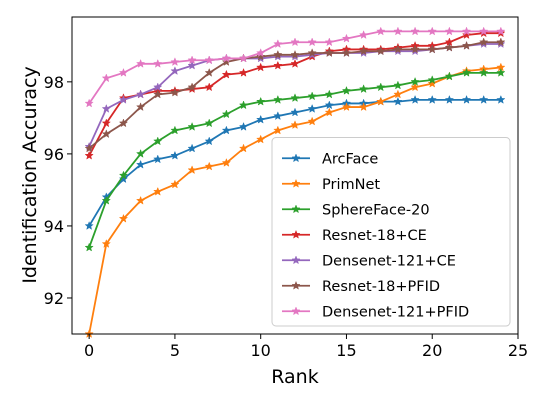 The height and width of the screenshot is (402, 538). What do you see at coordinates (30, 174) in the screenshot?
I see `y-axis-label: Identification Accuracy` at bounding box center [30, 174].